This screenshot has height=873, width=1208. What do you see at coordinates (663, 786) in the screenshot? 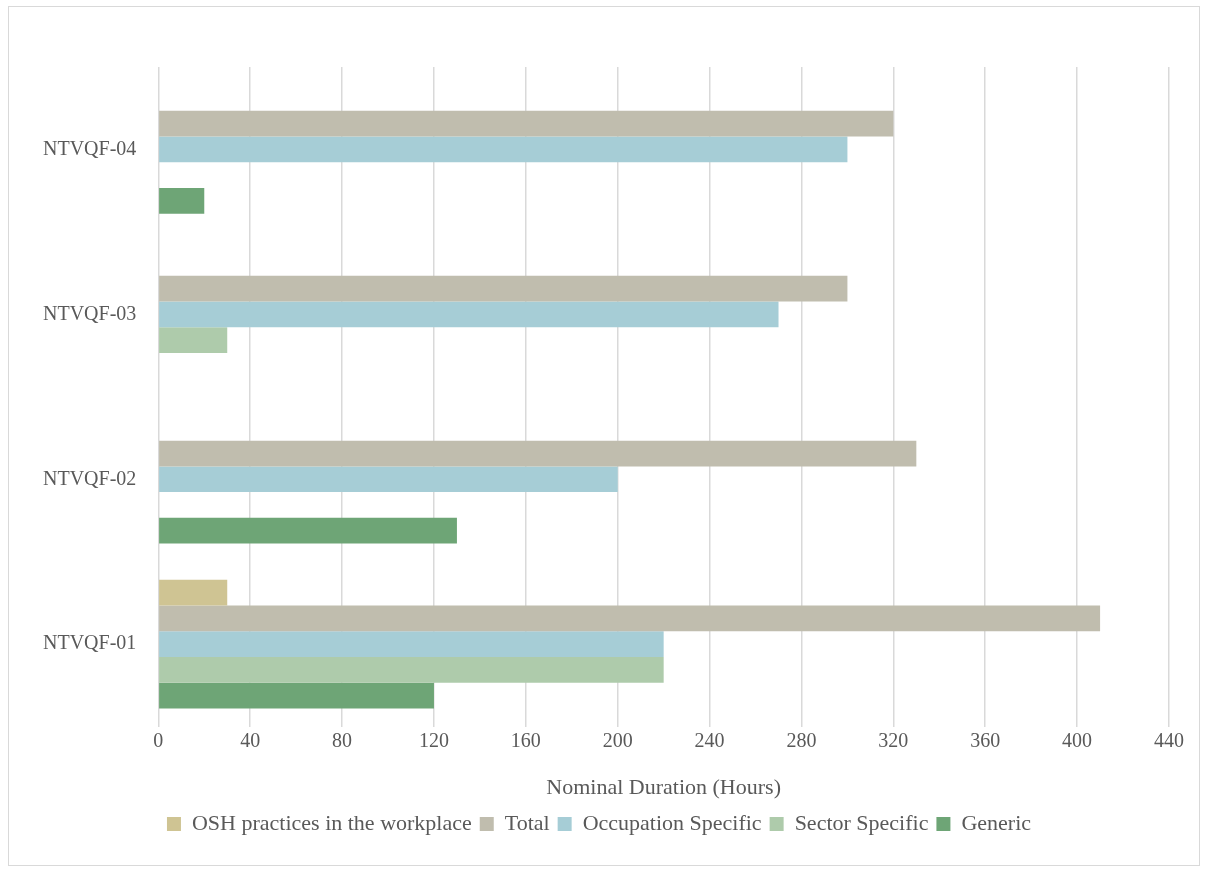
I see `x-axis-title: Nominal Duration (Hours)` at bounding box center [663, 786].